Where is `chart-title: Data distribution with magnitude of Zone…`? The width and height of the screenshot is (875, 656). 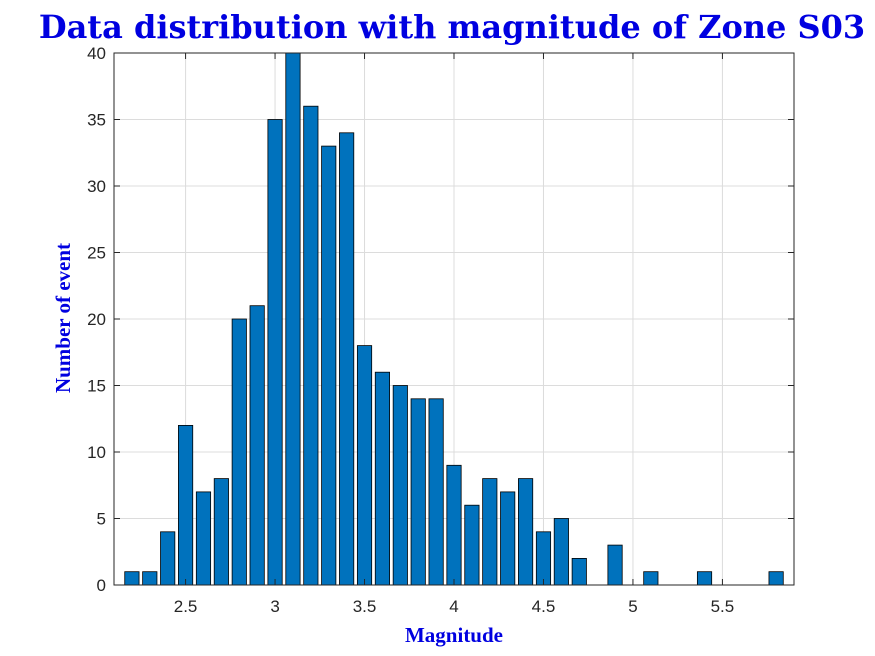 chart-title: Data distribution with magnitude of Zone… is located at coordinates (452, 27).